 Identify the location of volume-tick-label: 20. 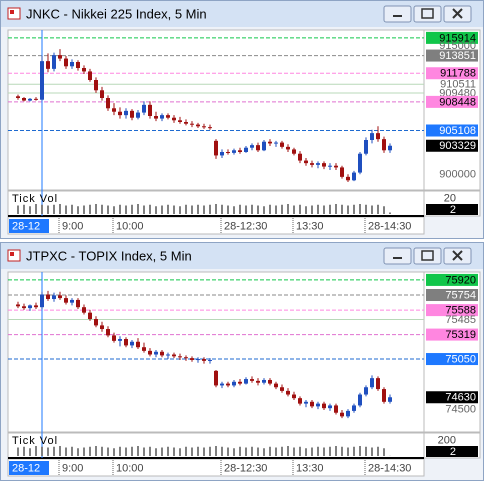
(450, 199).